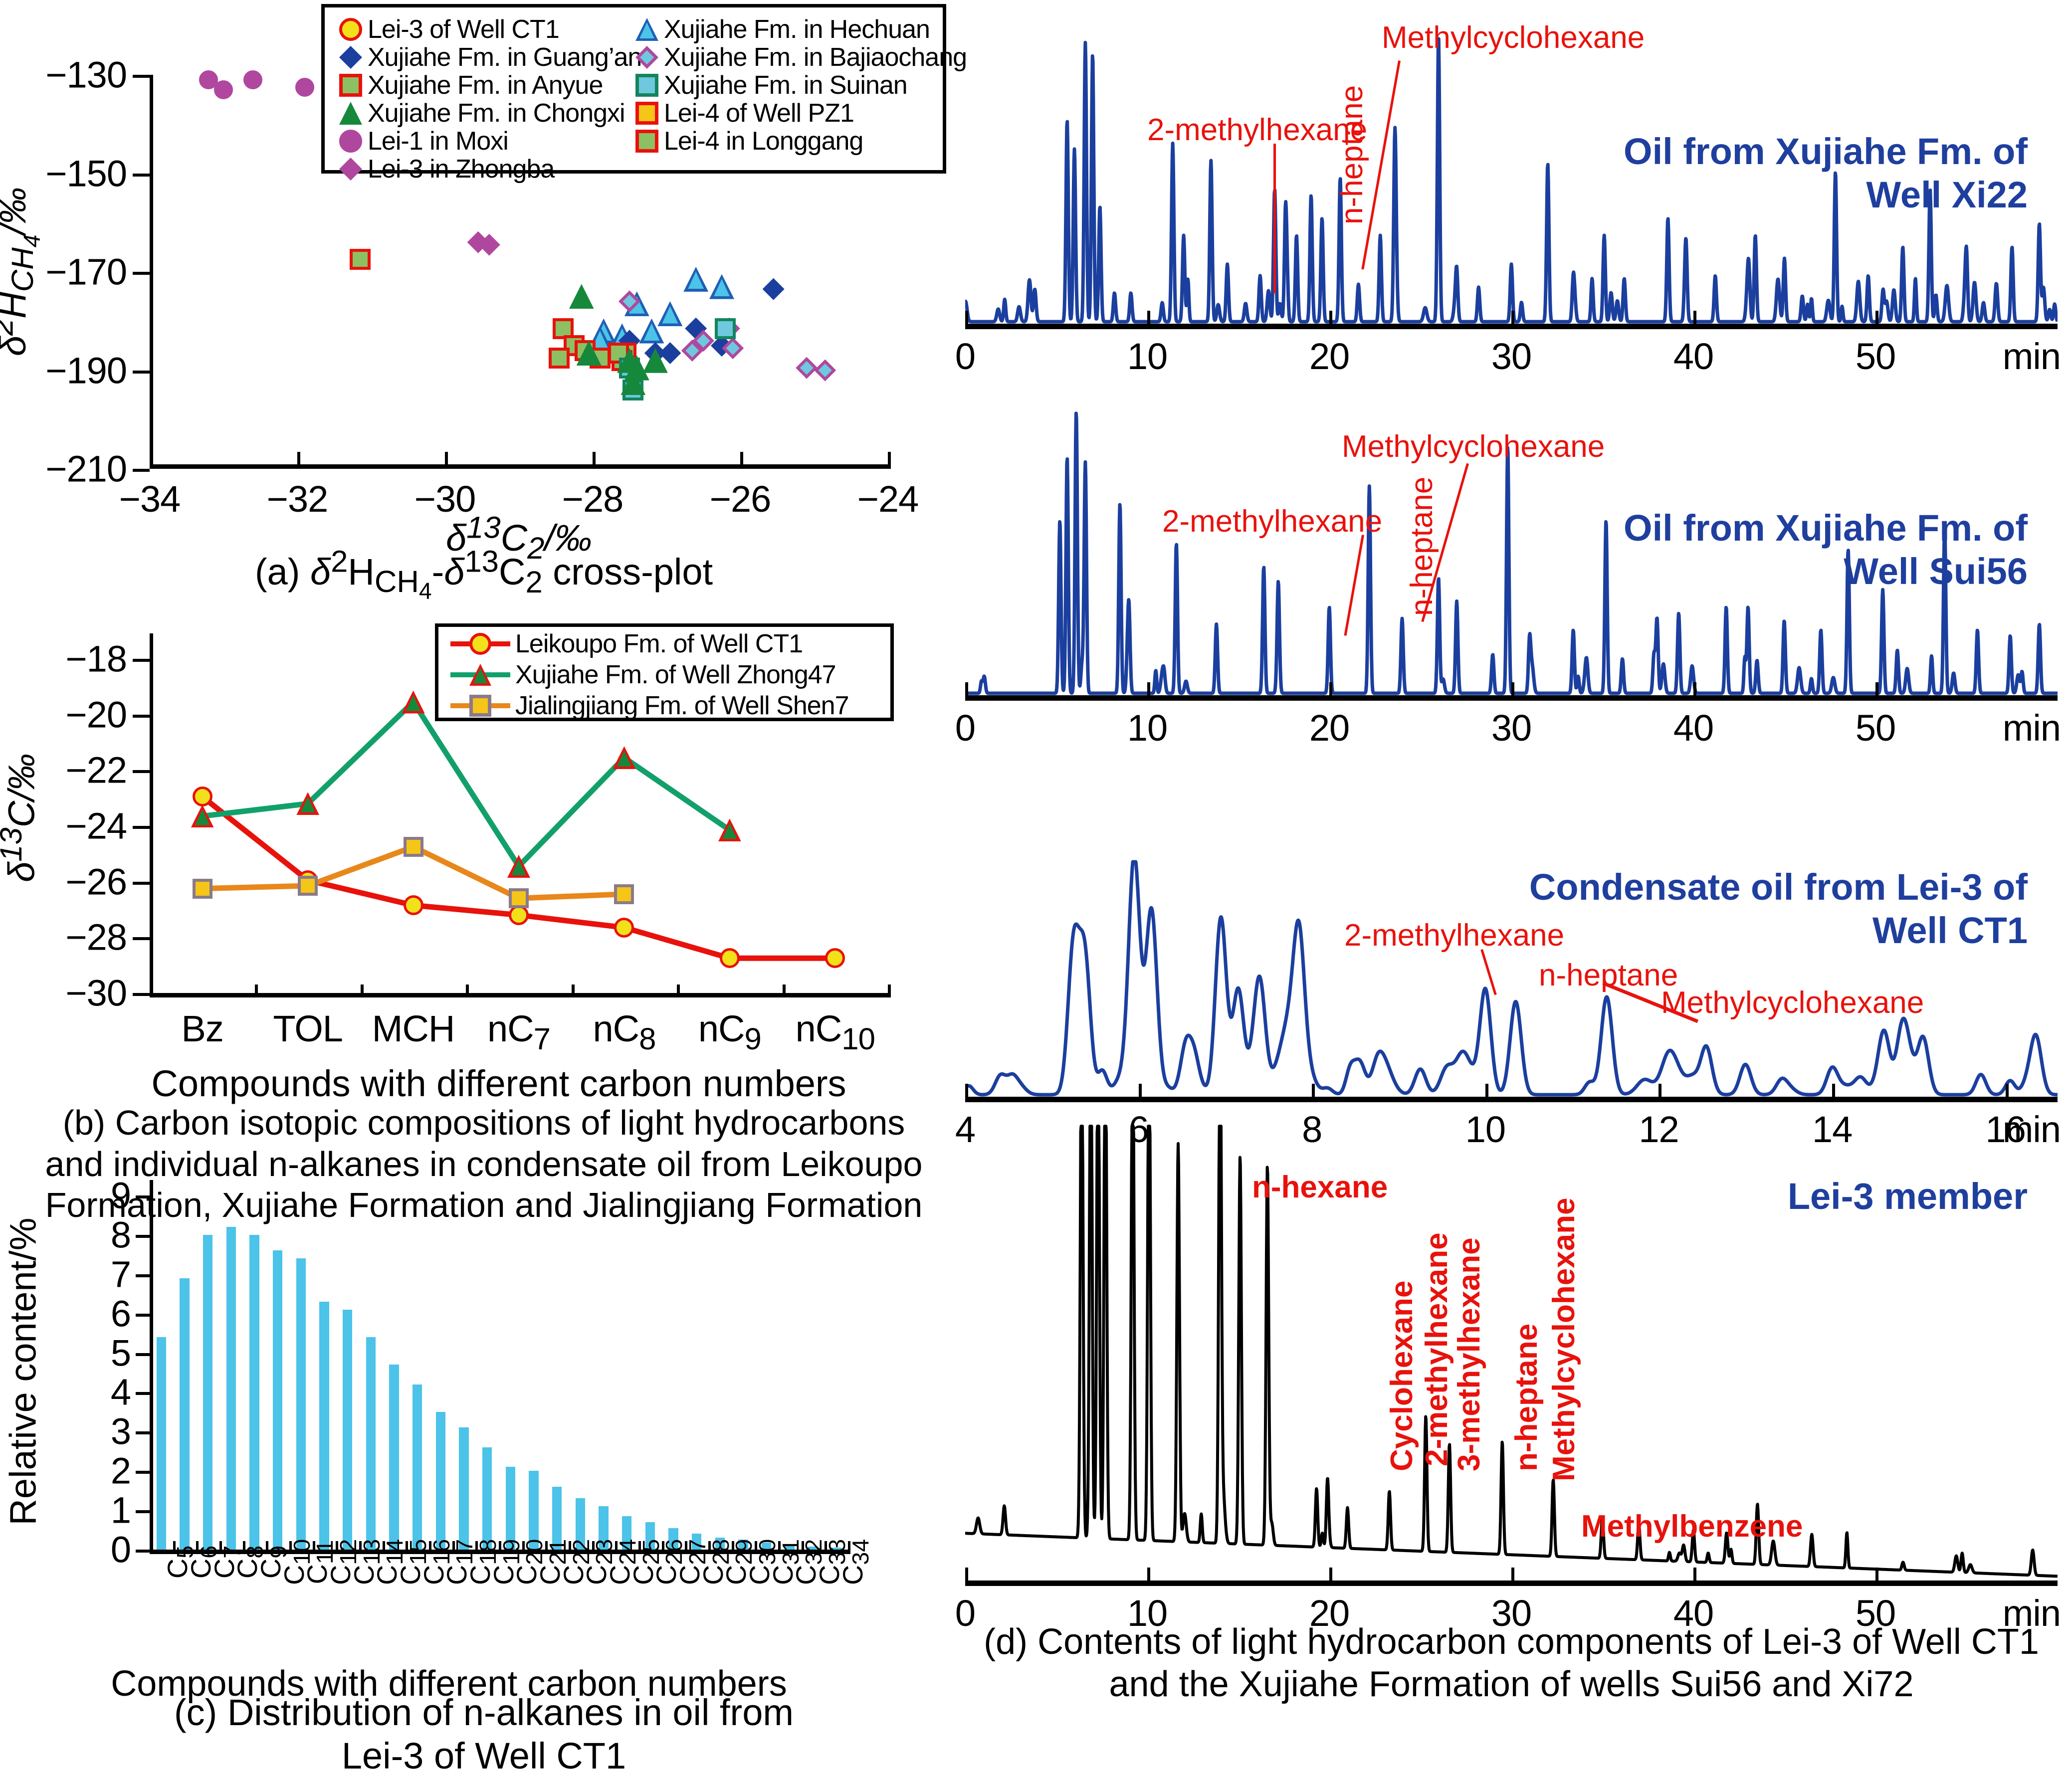  What do you see at coordinates (141, 77) in the screenshot?
I see `panel-a-y-tick` at bounding box center [141, 77].